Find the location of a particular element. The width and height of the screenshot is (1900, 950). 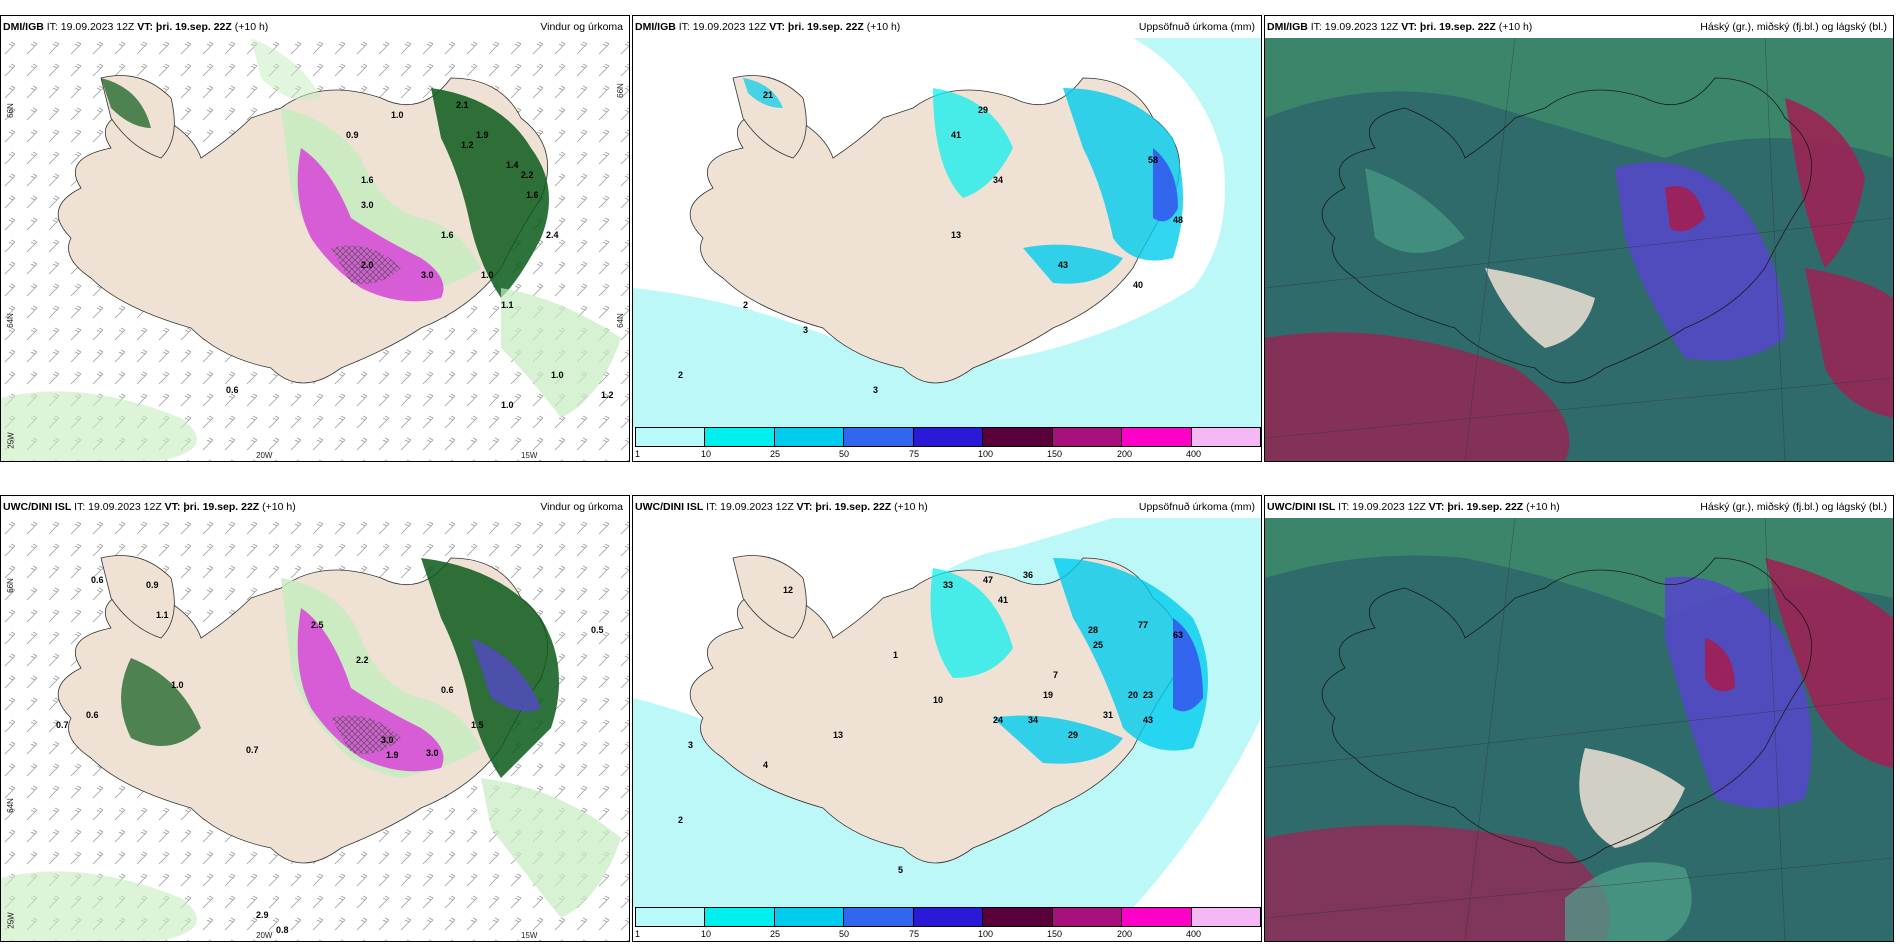

value-label: 34 is located at coordinates (998, 180).